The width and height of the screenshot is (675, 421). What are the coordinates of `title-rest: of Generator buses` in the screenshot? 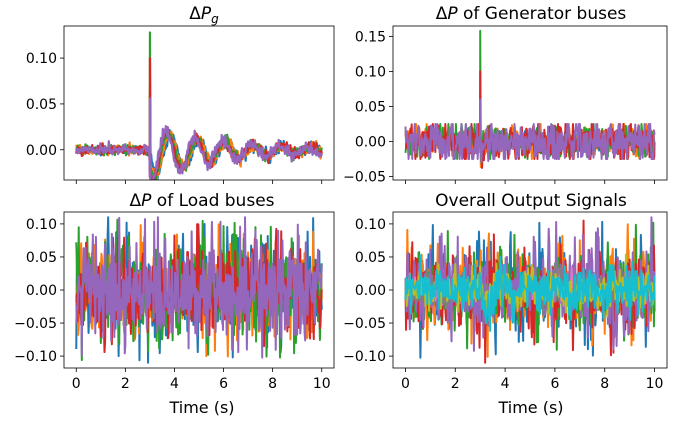 It's located at (542, 14).